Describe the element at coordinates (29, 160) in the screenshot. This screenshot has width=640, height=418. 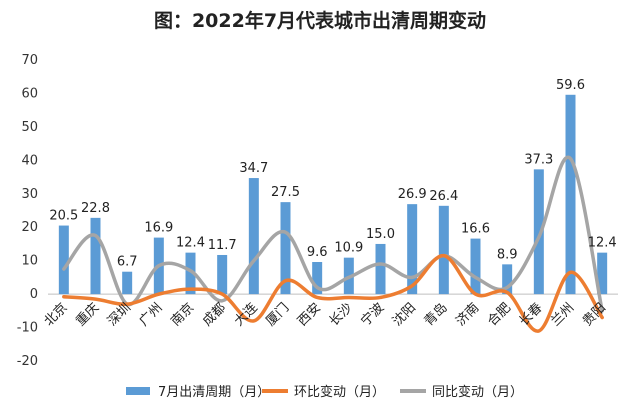
I see `y-tick-label: 40` at that location.